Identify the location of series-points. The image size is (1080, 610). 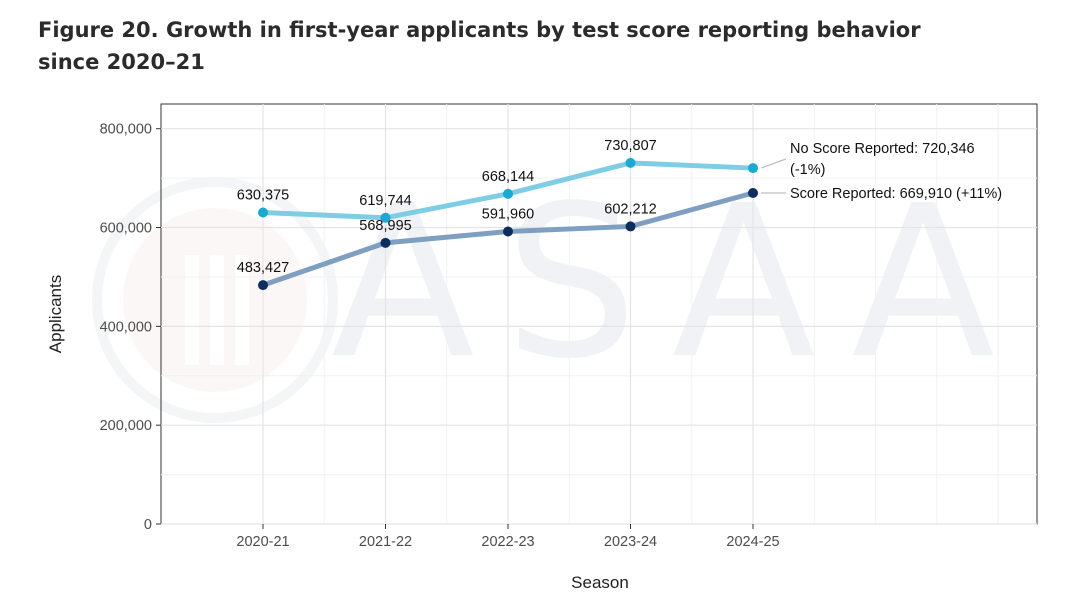
(508, 224).